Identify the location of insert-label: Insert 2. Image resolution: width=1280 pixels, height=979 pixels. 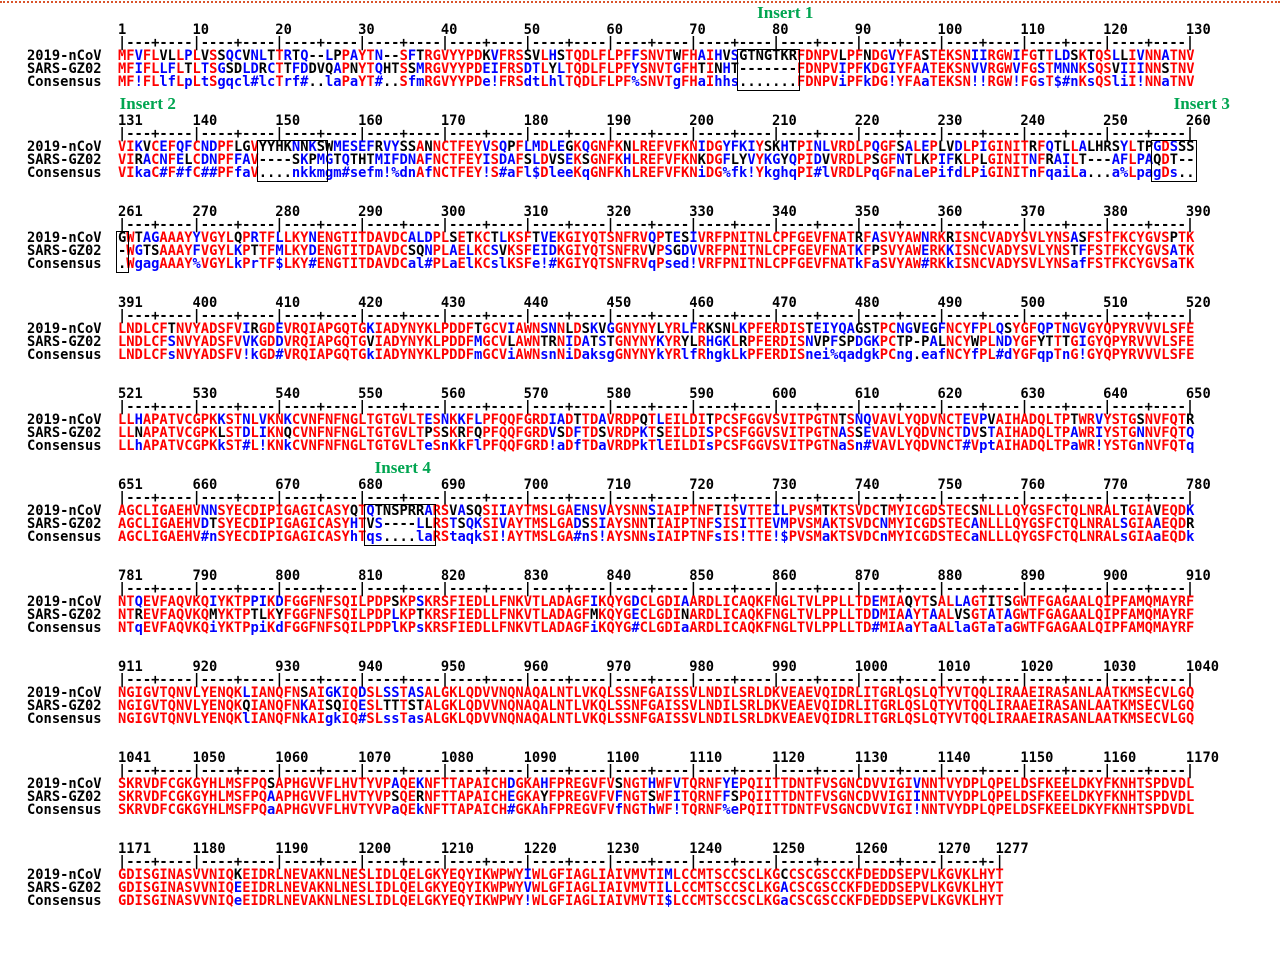
(147, 103).